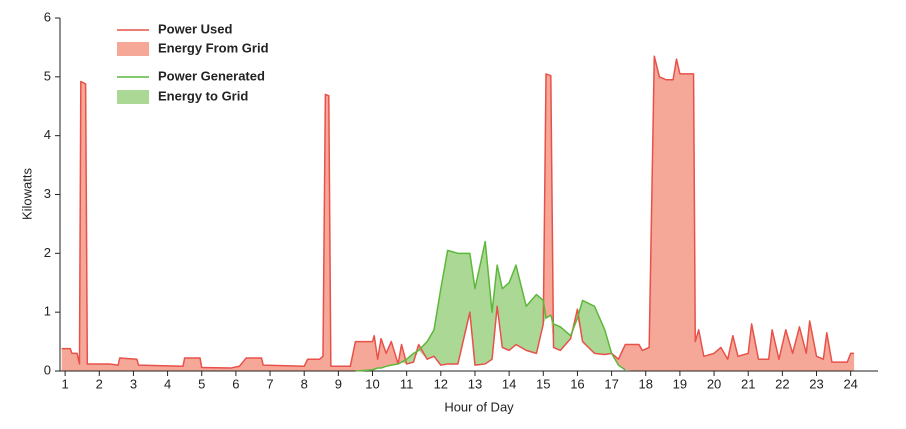  What do you see at coordinates (441, 383) in the screenshot?
I see `x-tick-label: 12` at bounding box center [441, 383].